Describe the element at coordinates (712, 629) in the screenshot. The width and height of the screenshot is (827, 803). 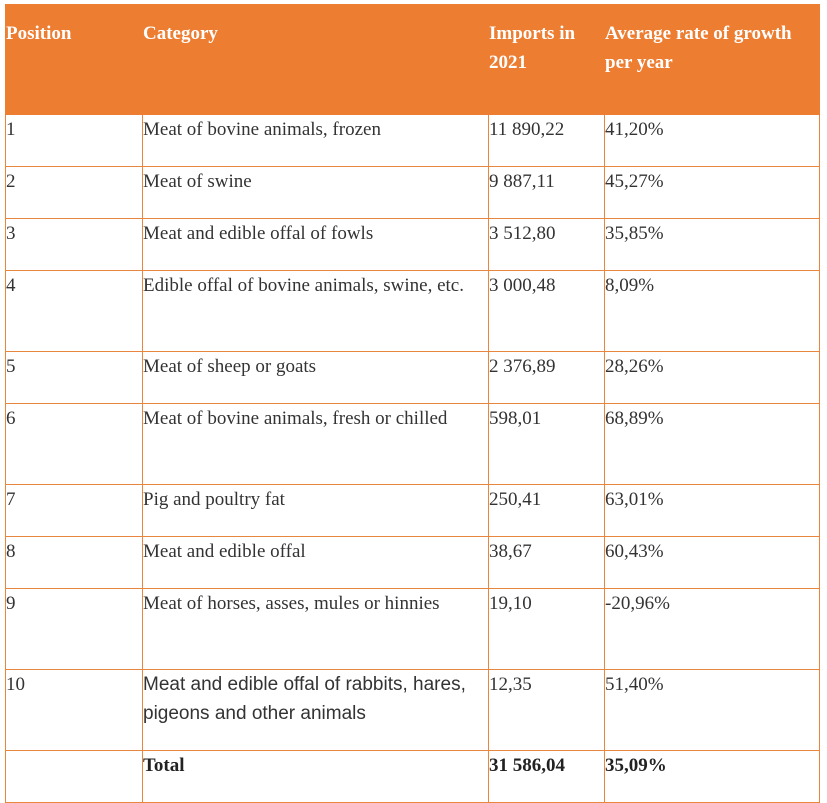
I see `cell-growth-rate: -20,96%` at that location.